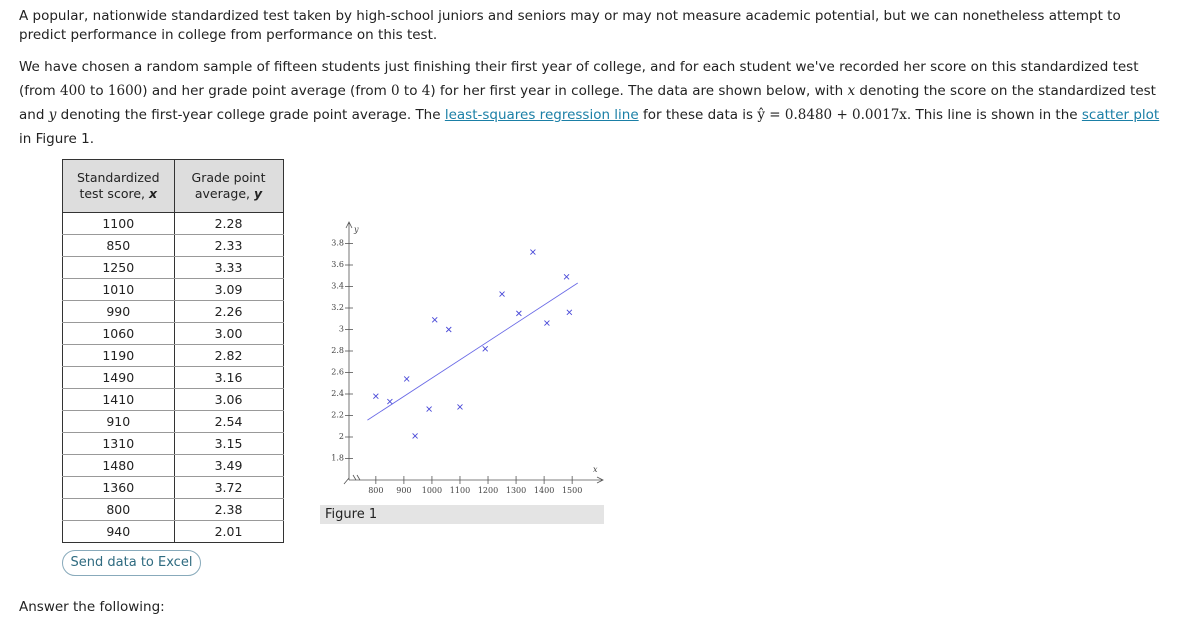  What do you see at coordinates (516, 490) in the screenshot?
I see `x-tick-label: 1300` at bounding box center [516, 490].